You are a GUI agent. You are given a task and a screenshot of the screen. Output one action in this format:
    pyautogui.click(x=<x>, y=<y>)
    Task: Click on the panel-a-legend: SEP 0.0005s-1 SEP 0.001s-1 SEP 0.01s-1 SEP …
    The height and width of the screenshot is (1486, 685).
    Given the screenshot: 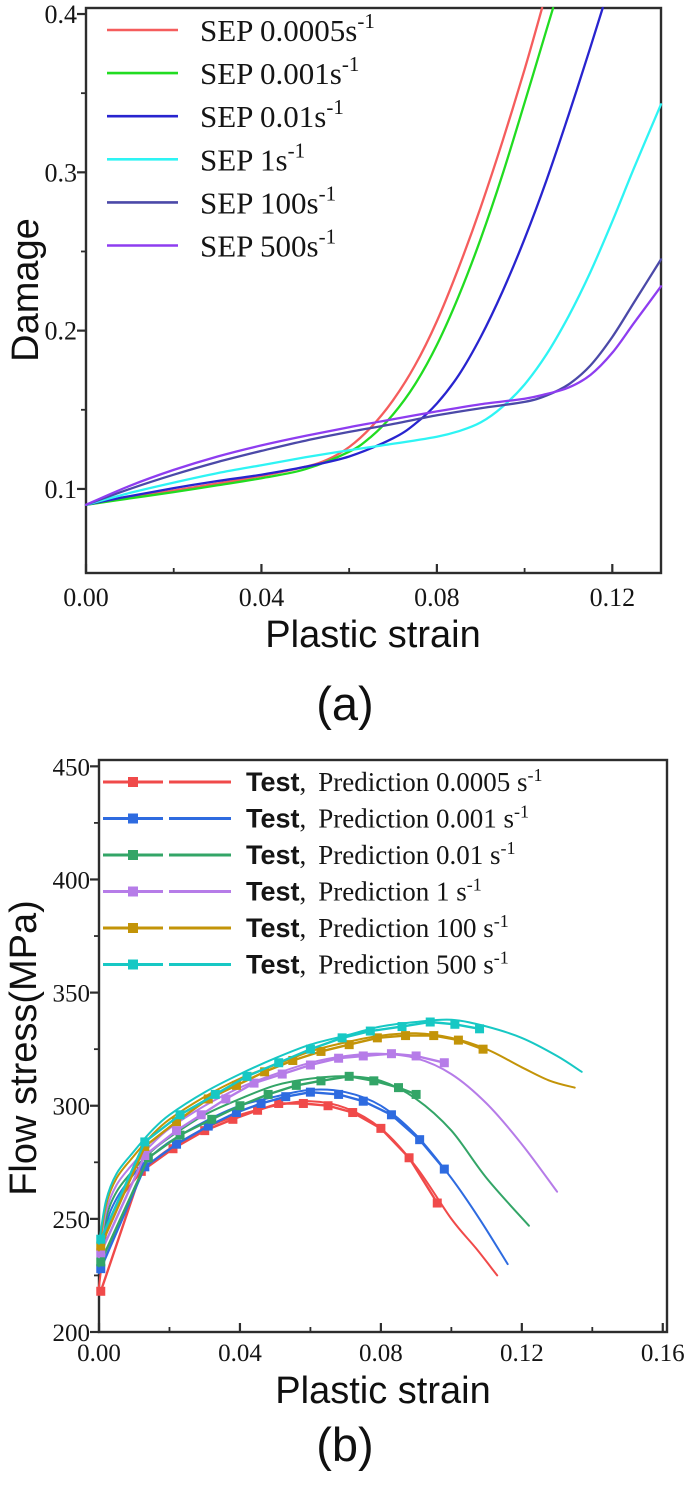 What is the action you would take?
    pyautogui.click(x=241, y=136)
    